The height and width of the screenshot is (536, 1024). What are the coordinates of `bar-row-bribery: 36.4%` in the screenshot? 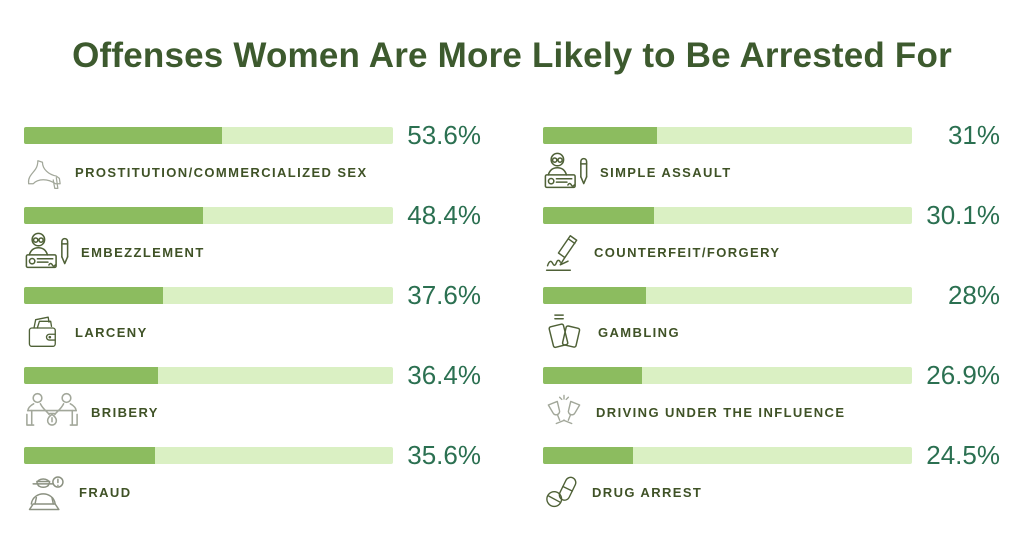 It's located at (252, 394).